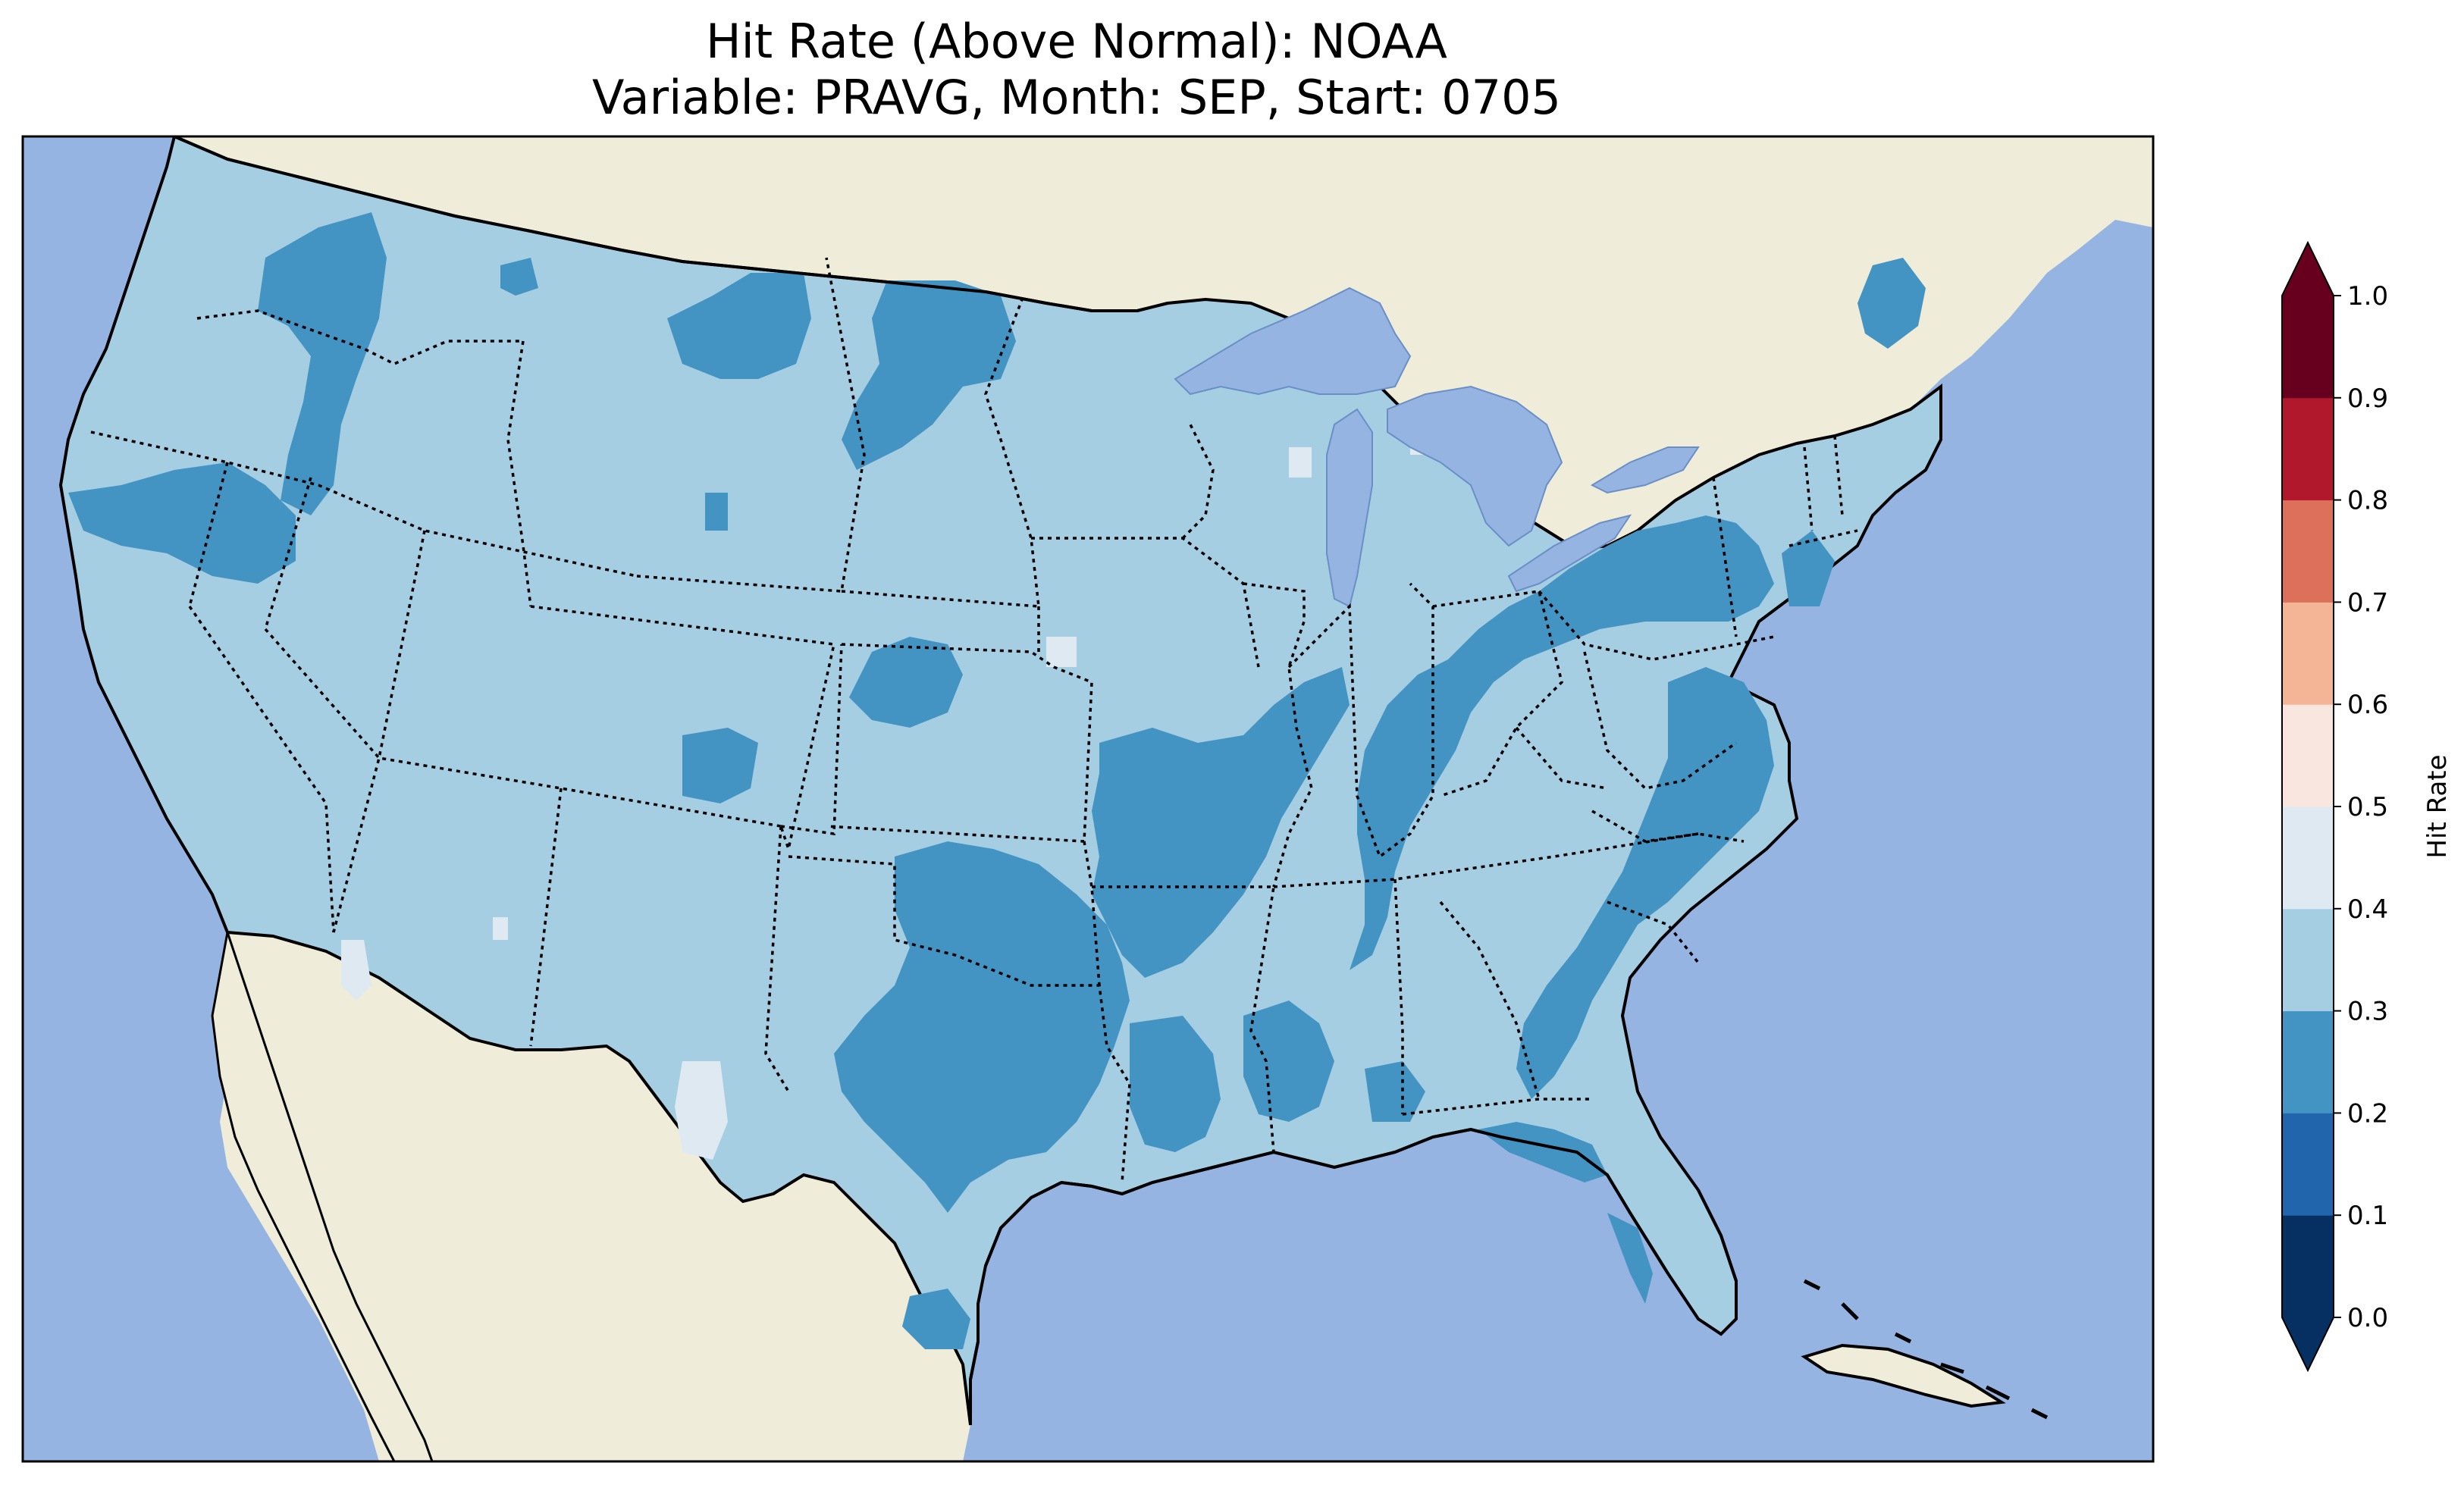 Image resolution: width=2464 pixels, height=1494 pixels. Describe the element at coordinates (2367, 602) in the screenshot. I see `colorbar-tick-label: 0.7` at that location.